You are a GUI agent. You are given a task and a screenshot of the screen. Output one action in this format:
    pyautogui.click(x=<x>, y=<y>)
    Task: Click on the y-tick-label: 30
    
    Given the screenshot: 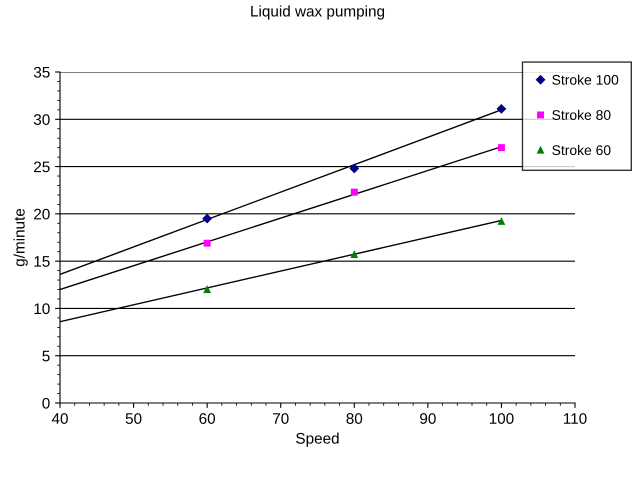 What is the action you would take?
    pyautogui.click(x=42, y=119)
    